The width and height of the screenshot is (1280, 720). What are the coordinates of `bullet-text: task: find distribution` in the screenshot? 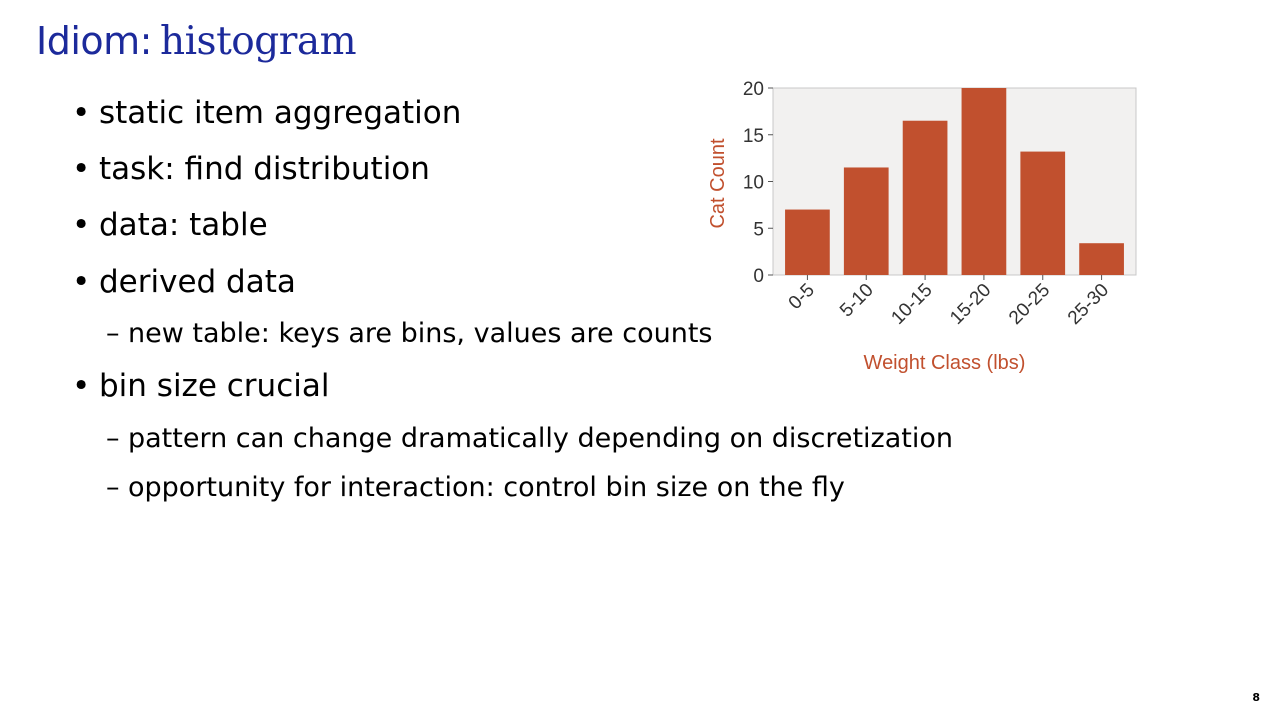 It's located at (264, 169).